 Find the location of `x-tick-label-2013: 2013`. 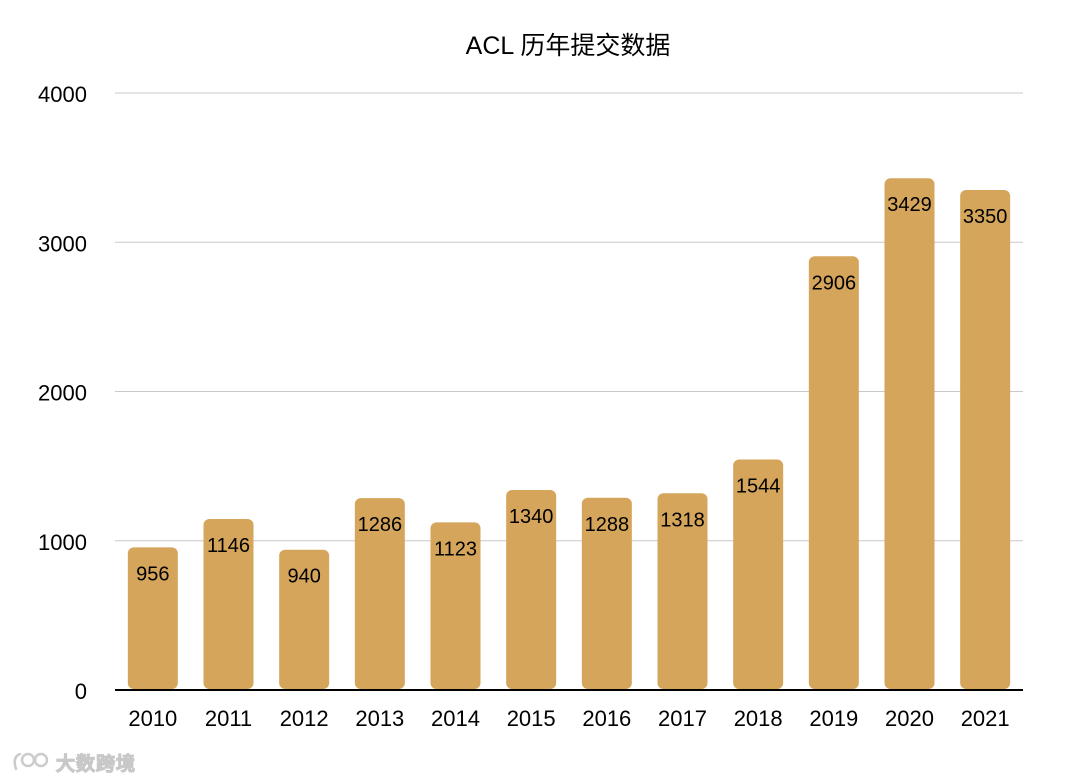

x-tick-label-2013: 2013 is located at coordinates (379, 718).